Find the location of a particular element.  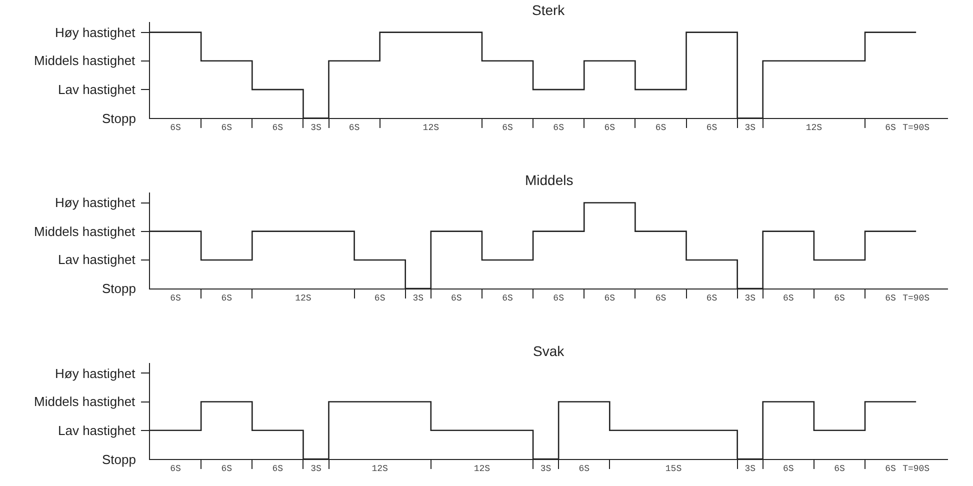

chart-title: Middels is located at coordinates (549, 180).